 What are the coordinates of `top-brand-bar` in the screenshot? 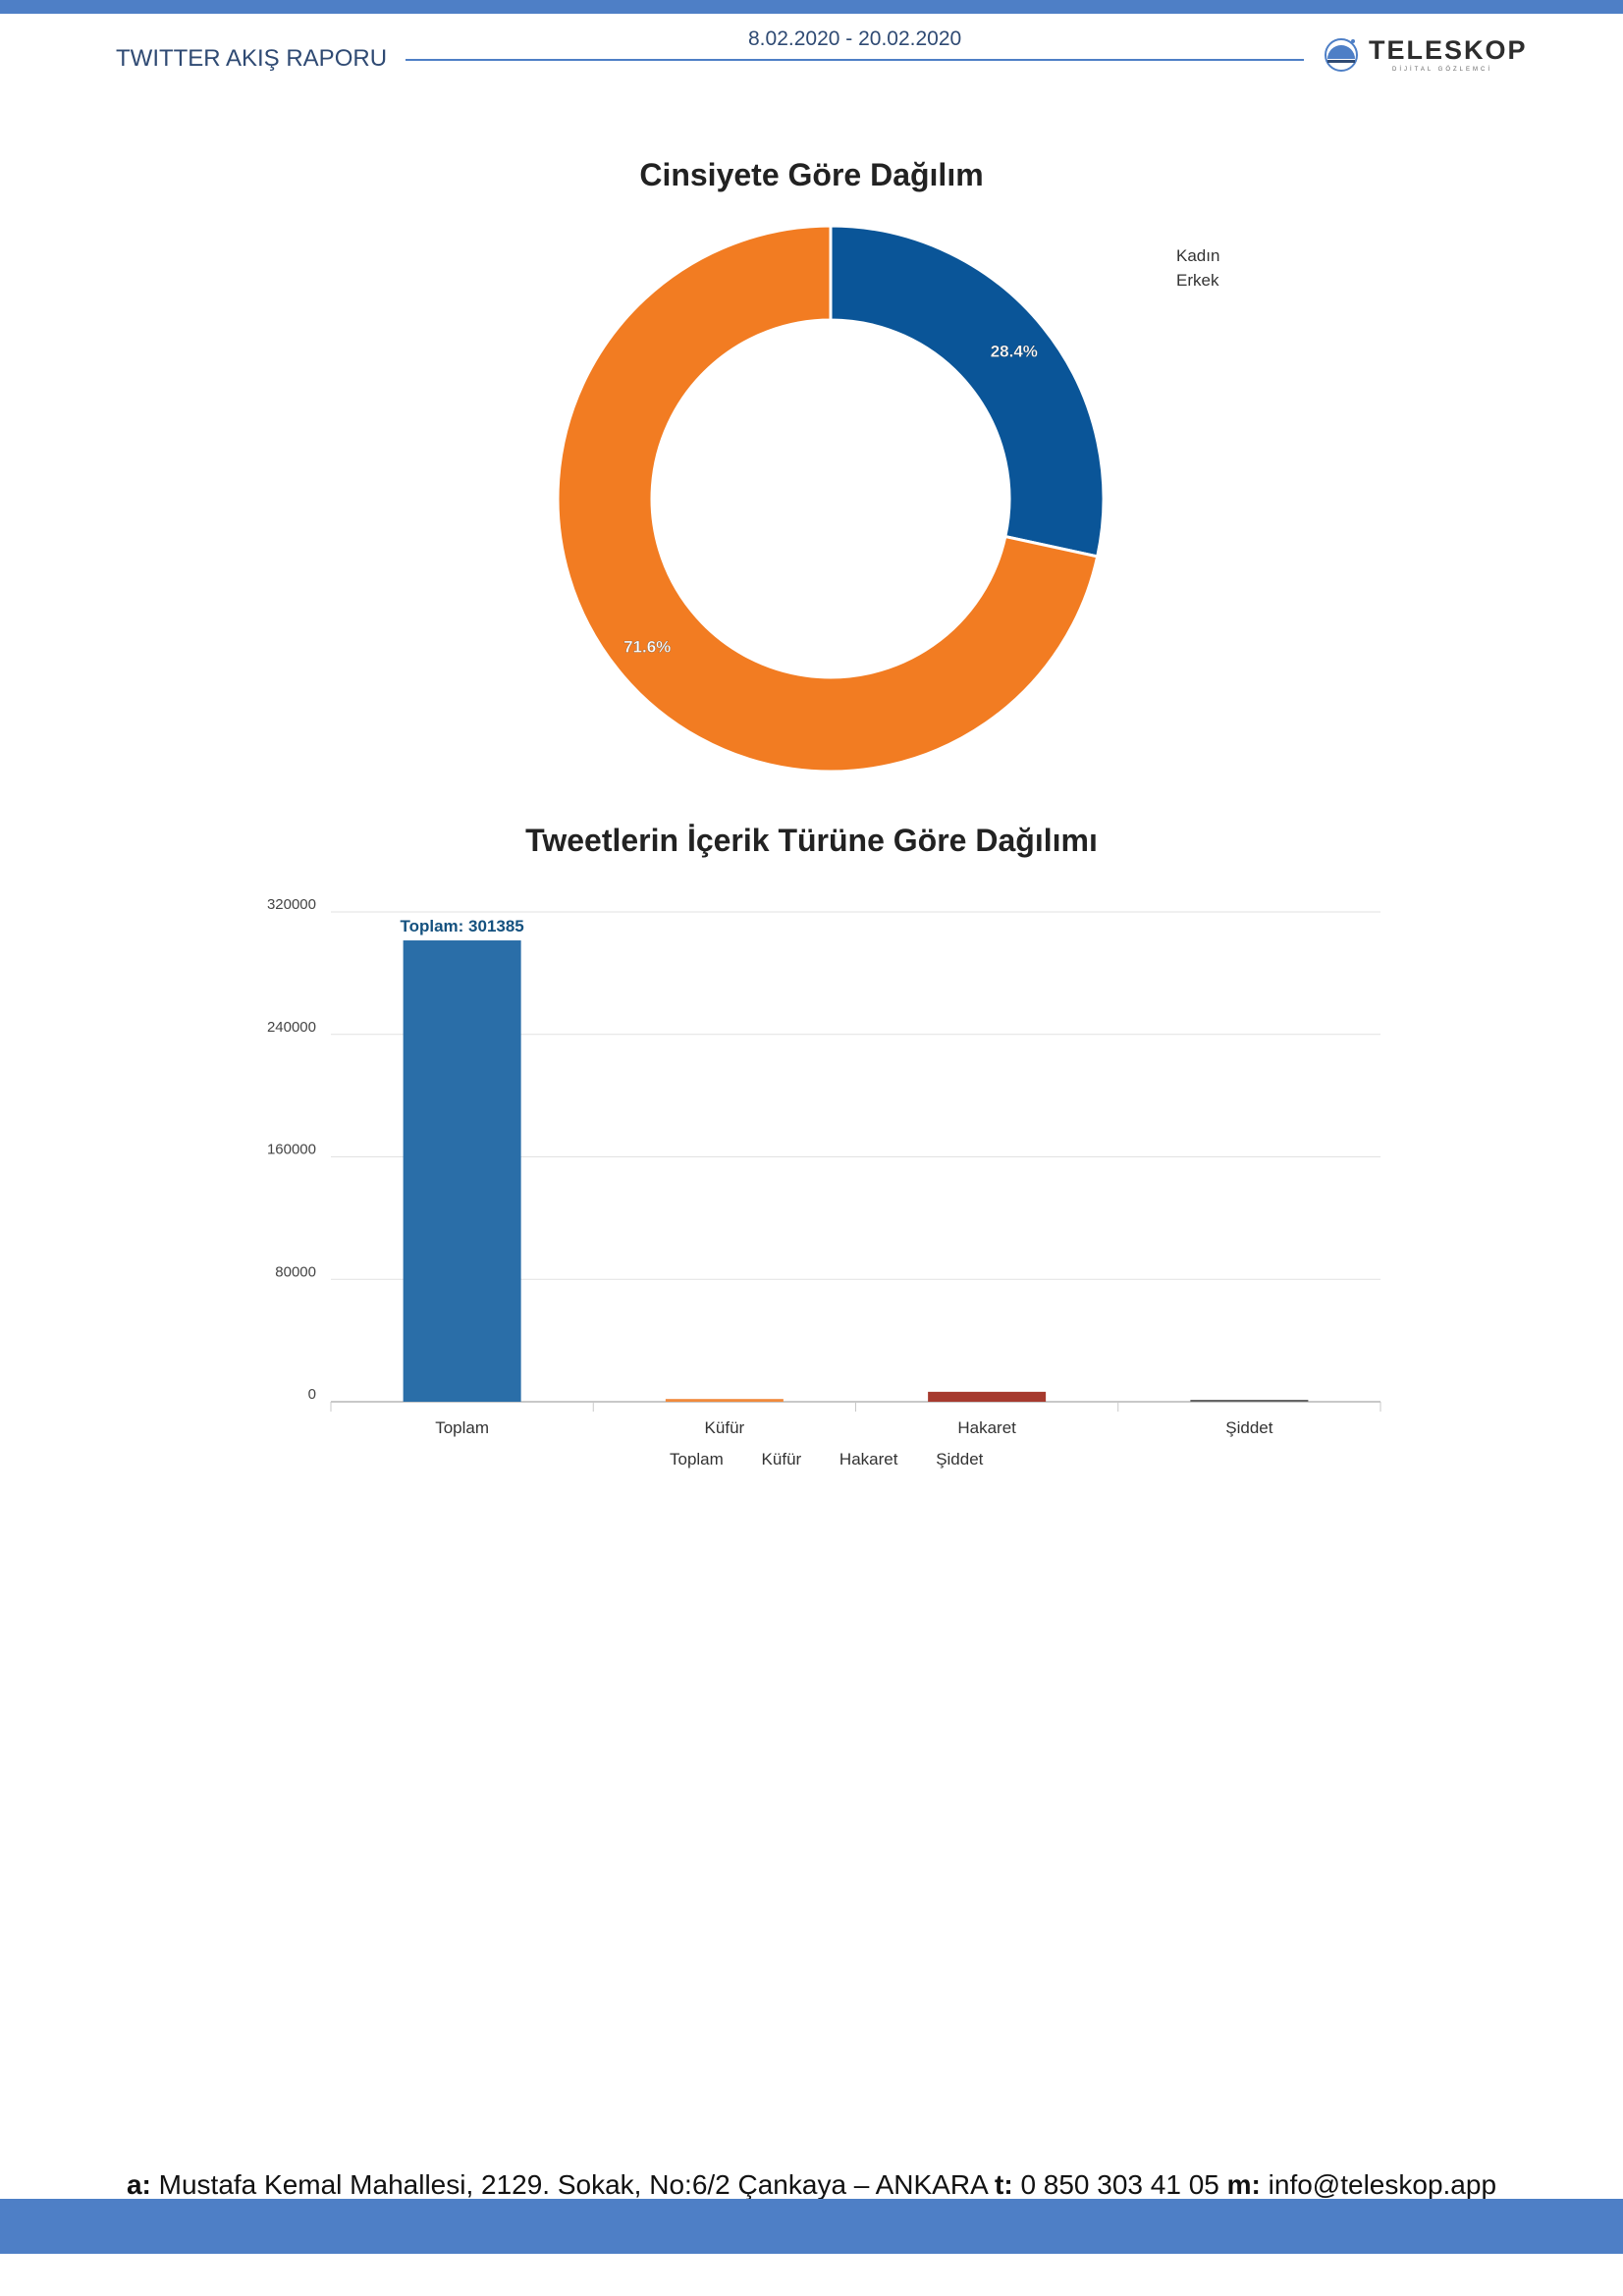 It's located at (811, 7).